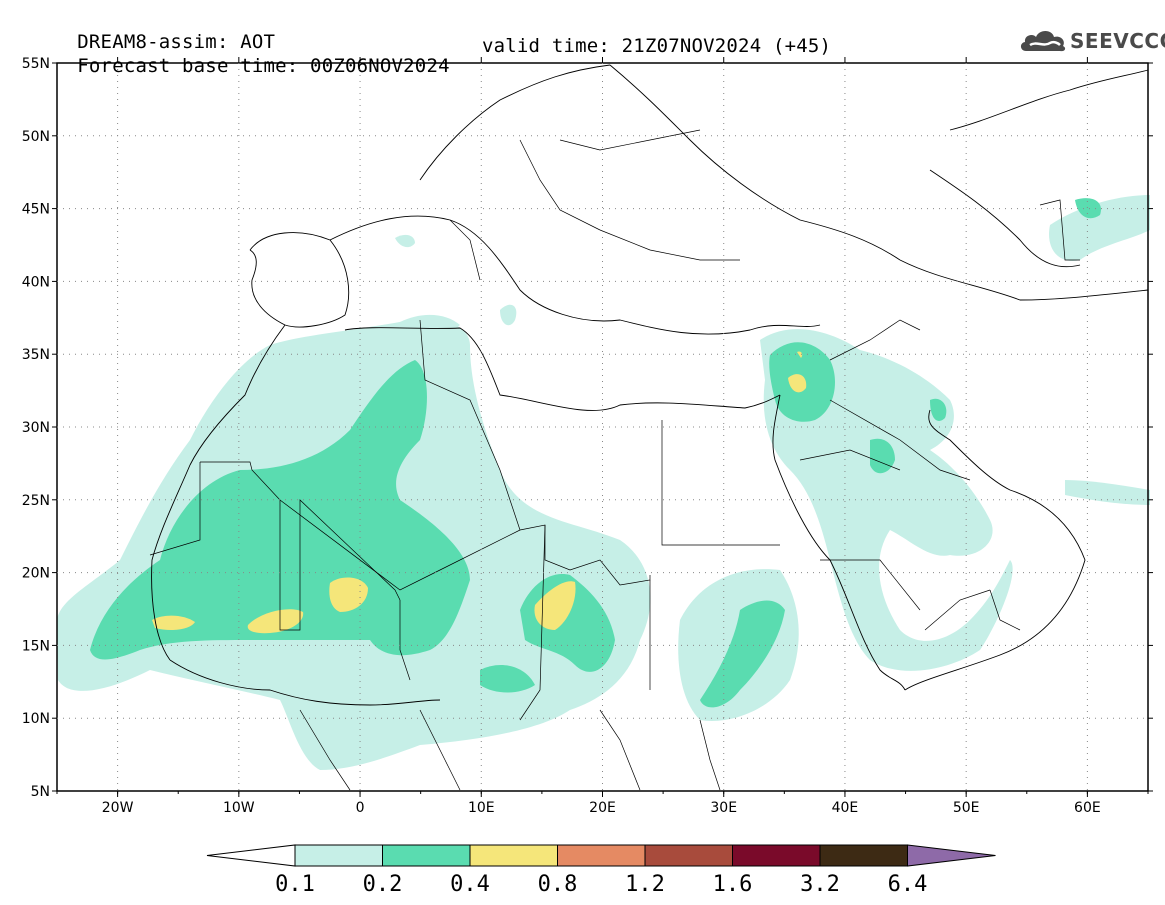 The width and height of the screenshot is (1165, 905). What do you see at coordinates (239, 808) in the screenshot?
I see `lon-label: 10W` at bounding box center [239, 808].